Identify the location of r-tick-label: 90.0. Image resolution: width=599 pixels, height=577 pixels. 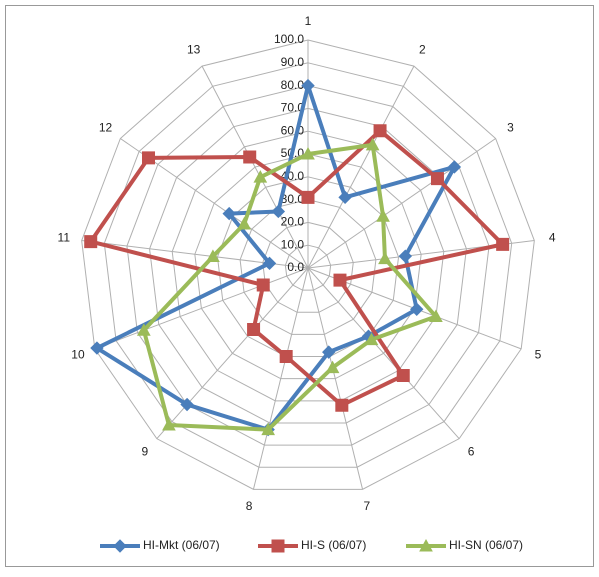
(293, 62).